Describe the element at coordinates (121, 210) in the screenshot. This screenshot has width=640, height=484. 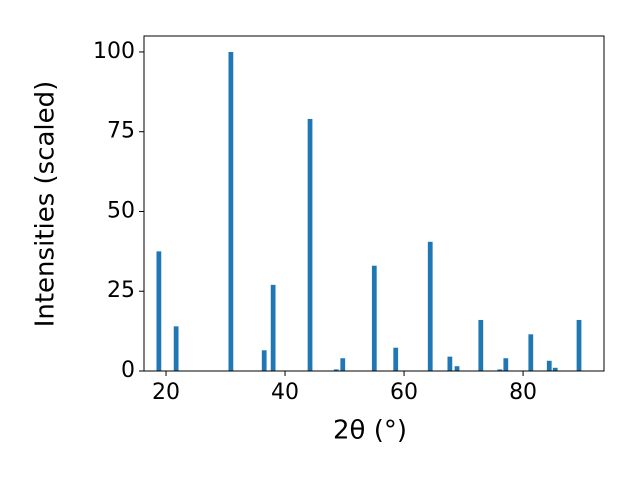
I see `y-tick-label: 50` at that location.